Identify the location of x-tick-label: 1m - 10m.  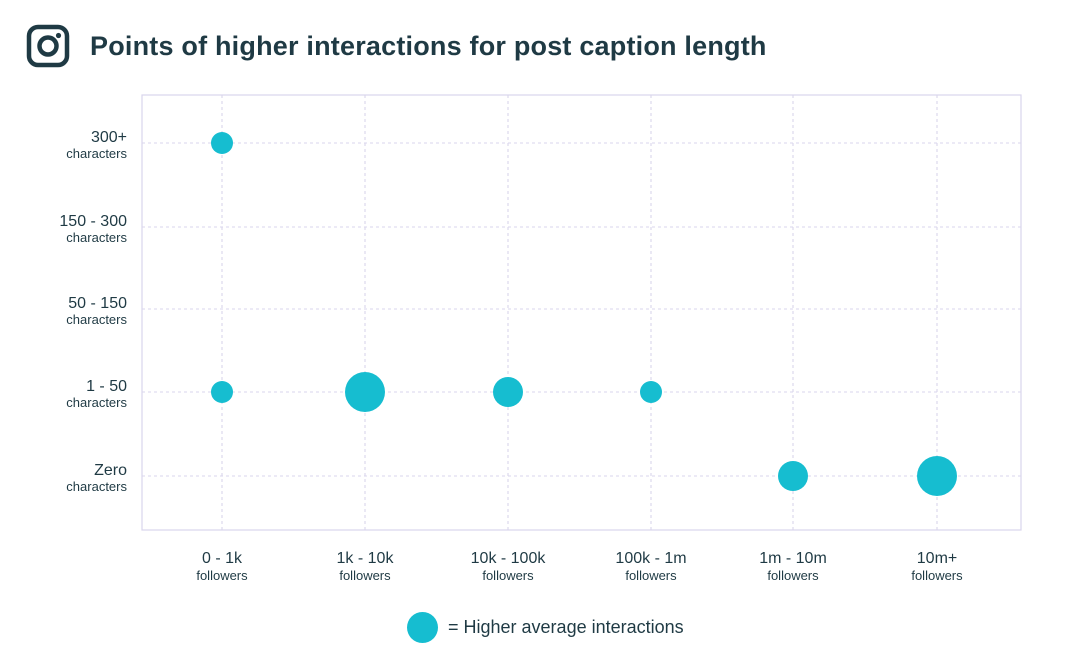
(793, 558).